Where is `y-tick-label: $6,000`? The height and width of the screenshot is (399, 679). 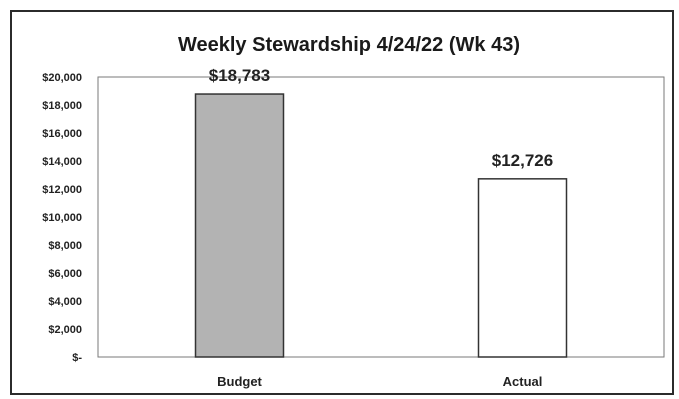
y-tick-label: $6,000 is located at coordinates (65, 274).